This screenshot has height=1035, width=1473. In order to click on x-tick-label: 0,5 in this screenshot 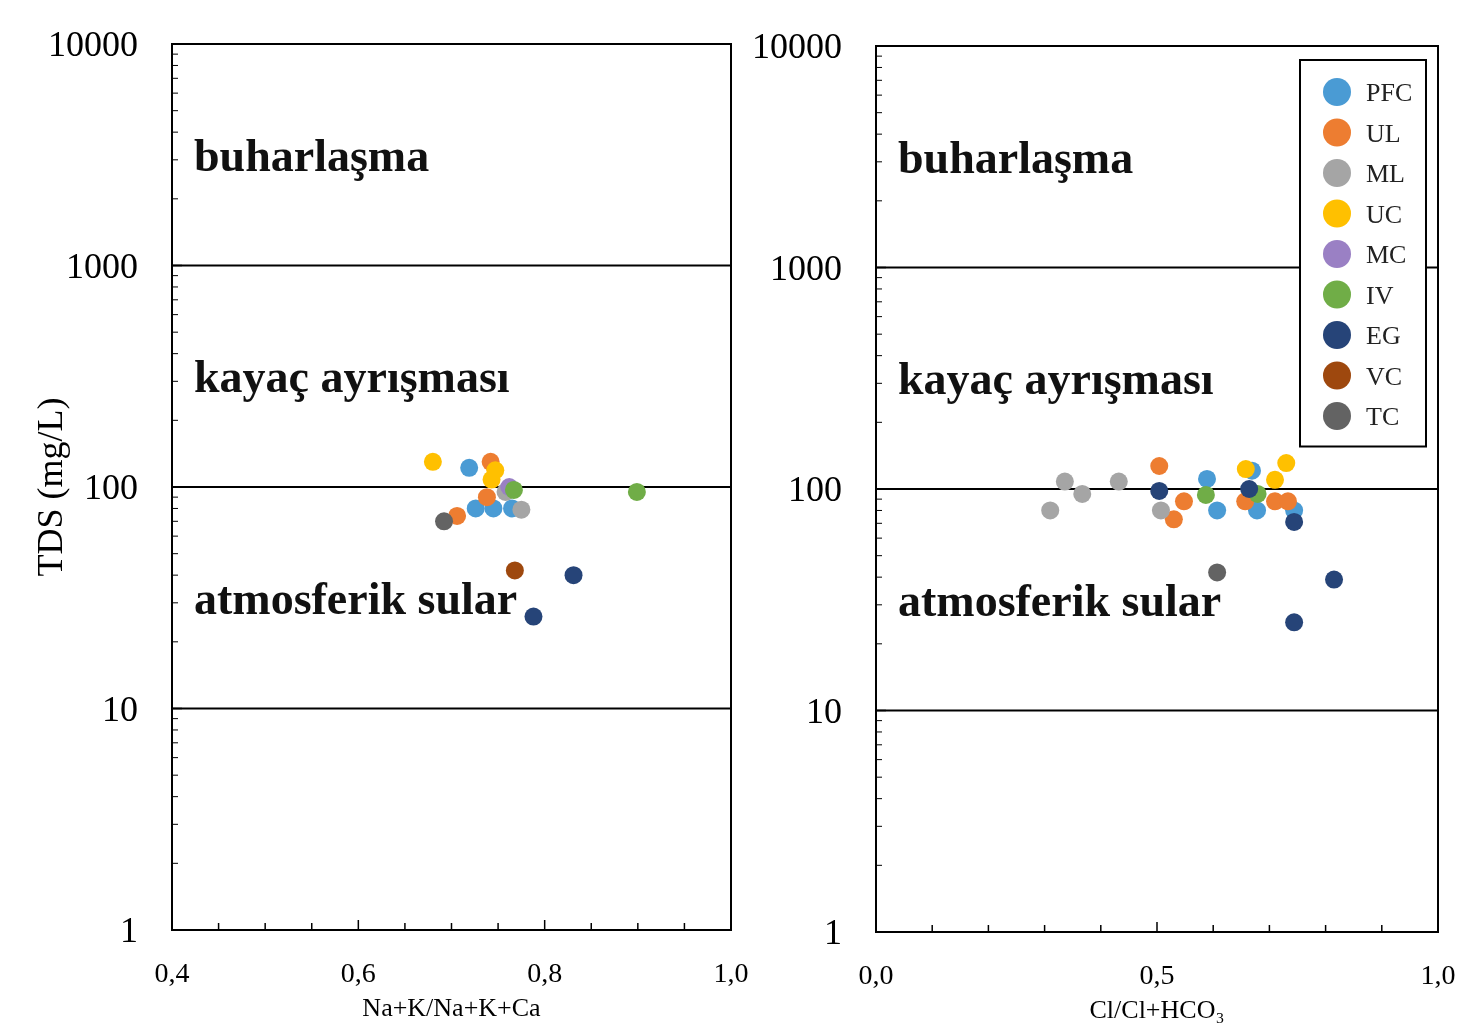, I will do `click(1157, 974)`.